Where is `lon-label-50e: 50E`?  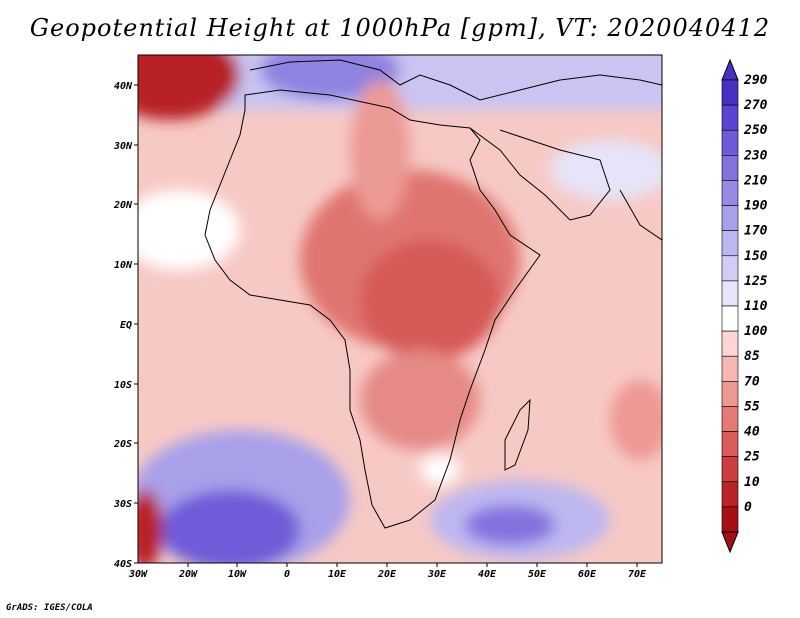 lon-label-50e: 50E is located at coordinates (537, 574).